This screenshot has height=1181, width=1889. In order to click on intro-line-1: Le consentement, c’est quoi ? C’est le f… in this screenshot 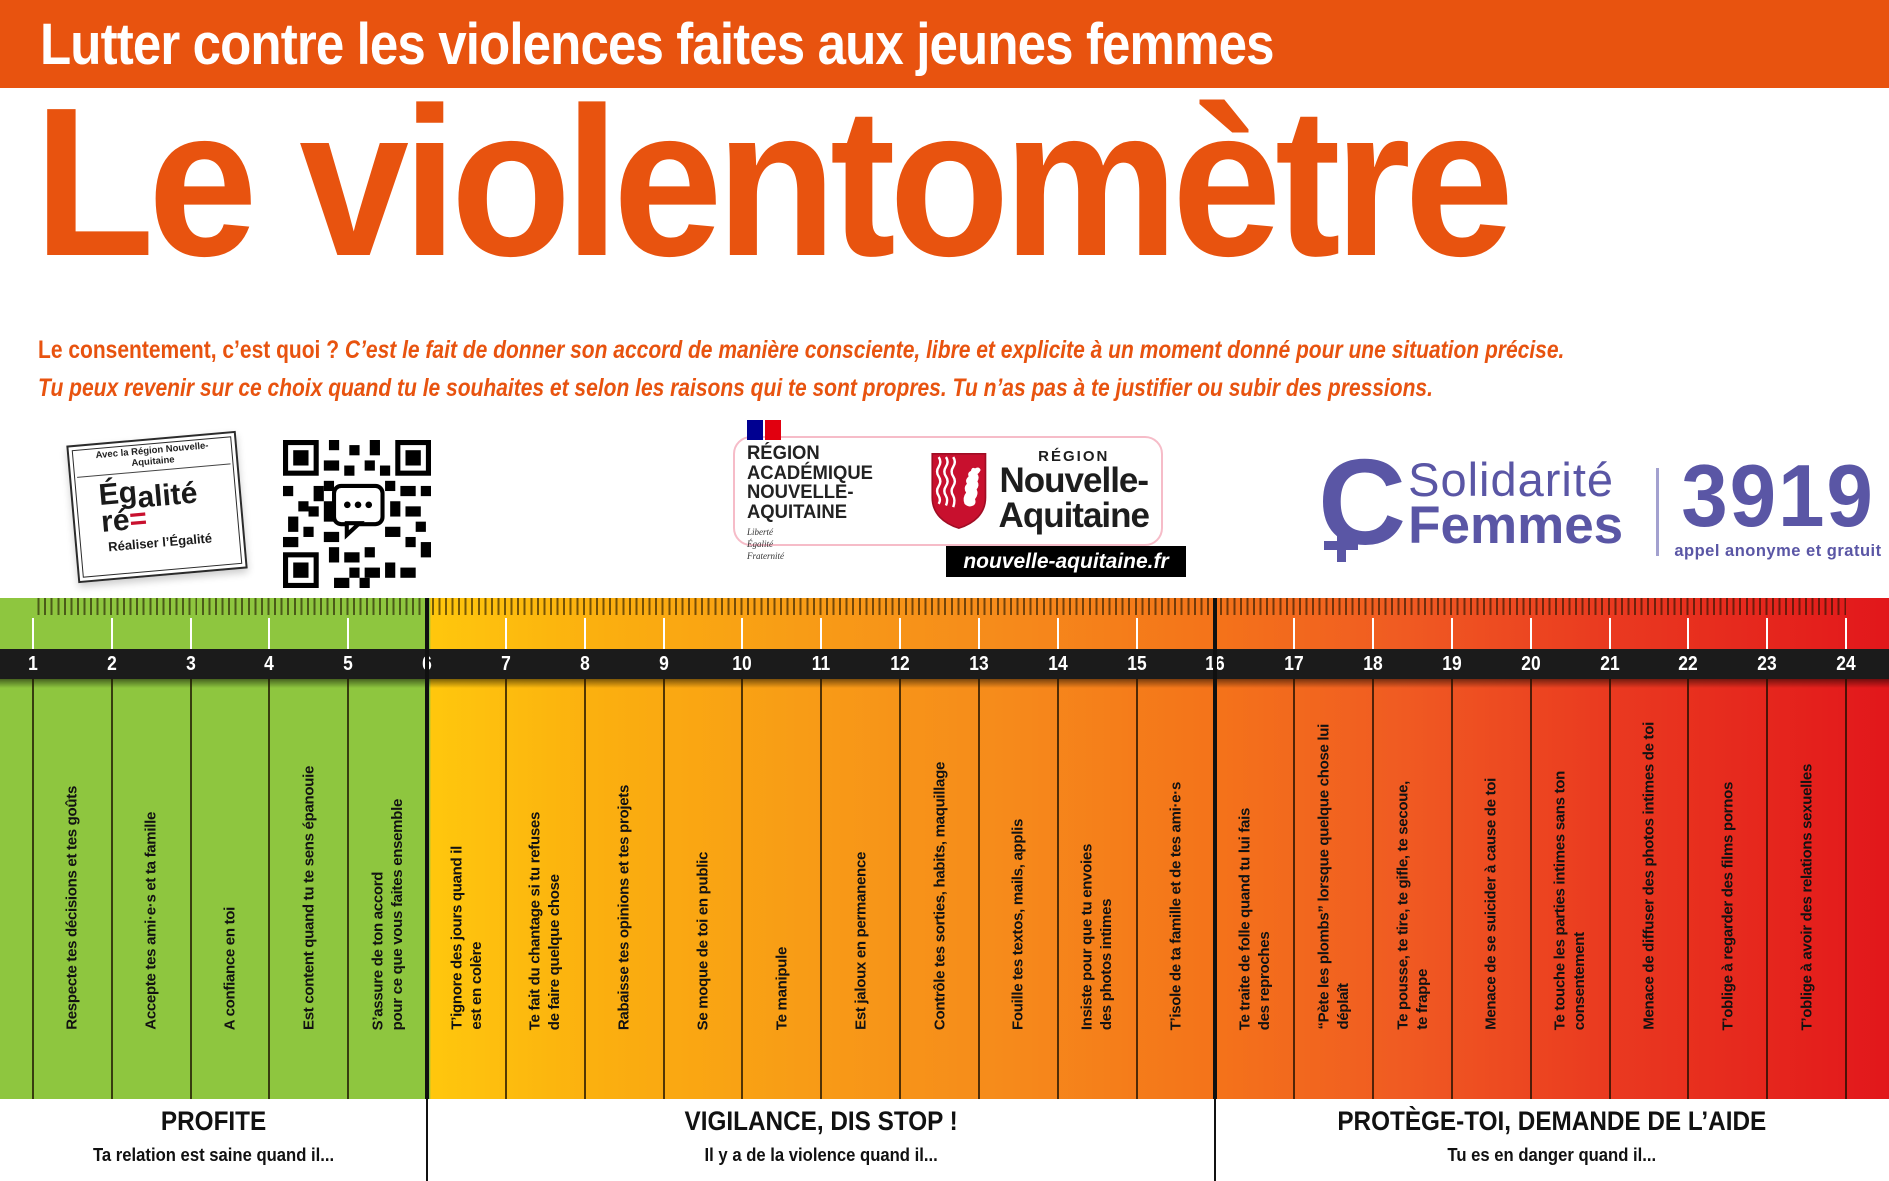, I will do `click(801, 351)`.